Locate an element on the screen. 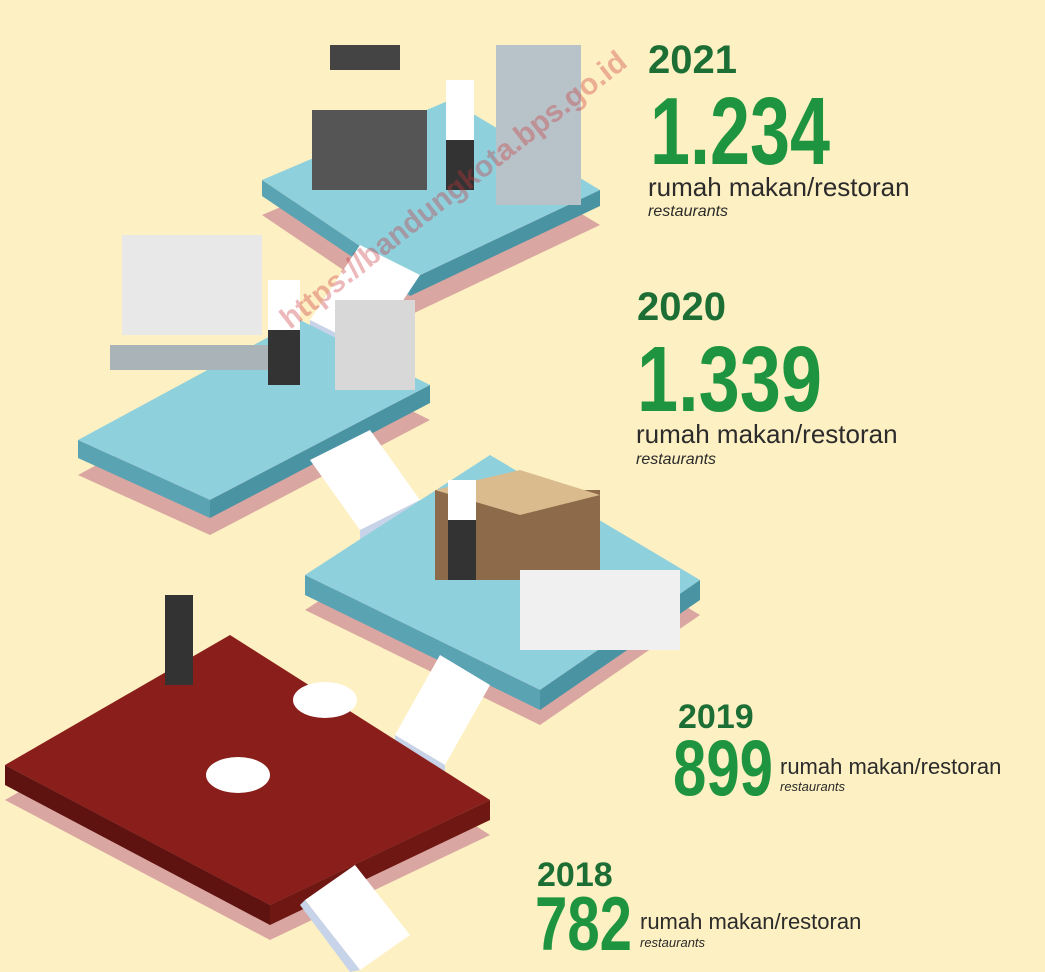 The height and width of the screenshot is (972, 1045). year: 2020 is located at coordinates (681, 307).